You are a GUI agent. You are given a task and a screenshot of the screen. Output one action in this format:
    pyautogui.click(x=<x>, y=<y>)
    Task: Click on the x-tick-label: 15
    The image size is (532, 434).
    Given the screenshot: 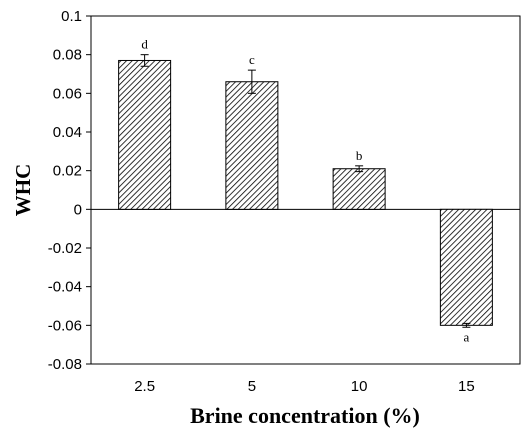 What is the action you would take?
    pyautogui.click(x=466, y=386)
    